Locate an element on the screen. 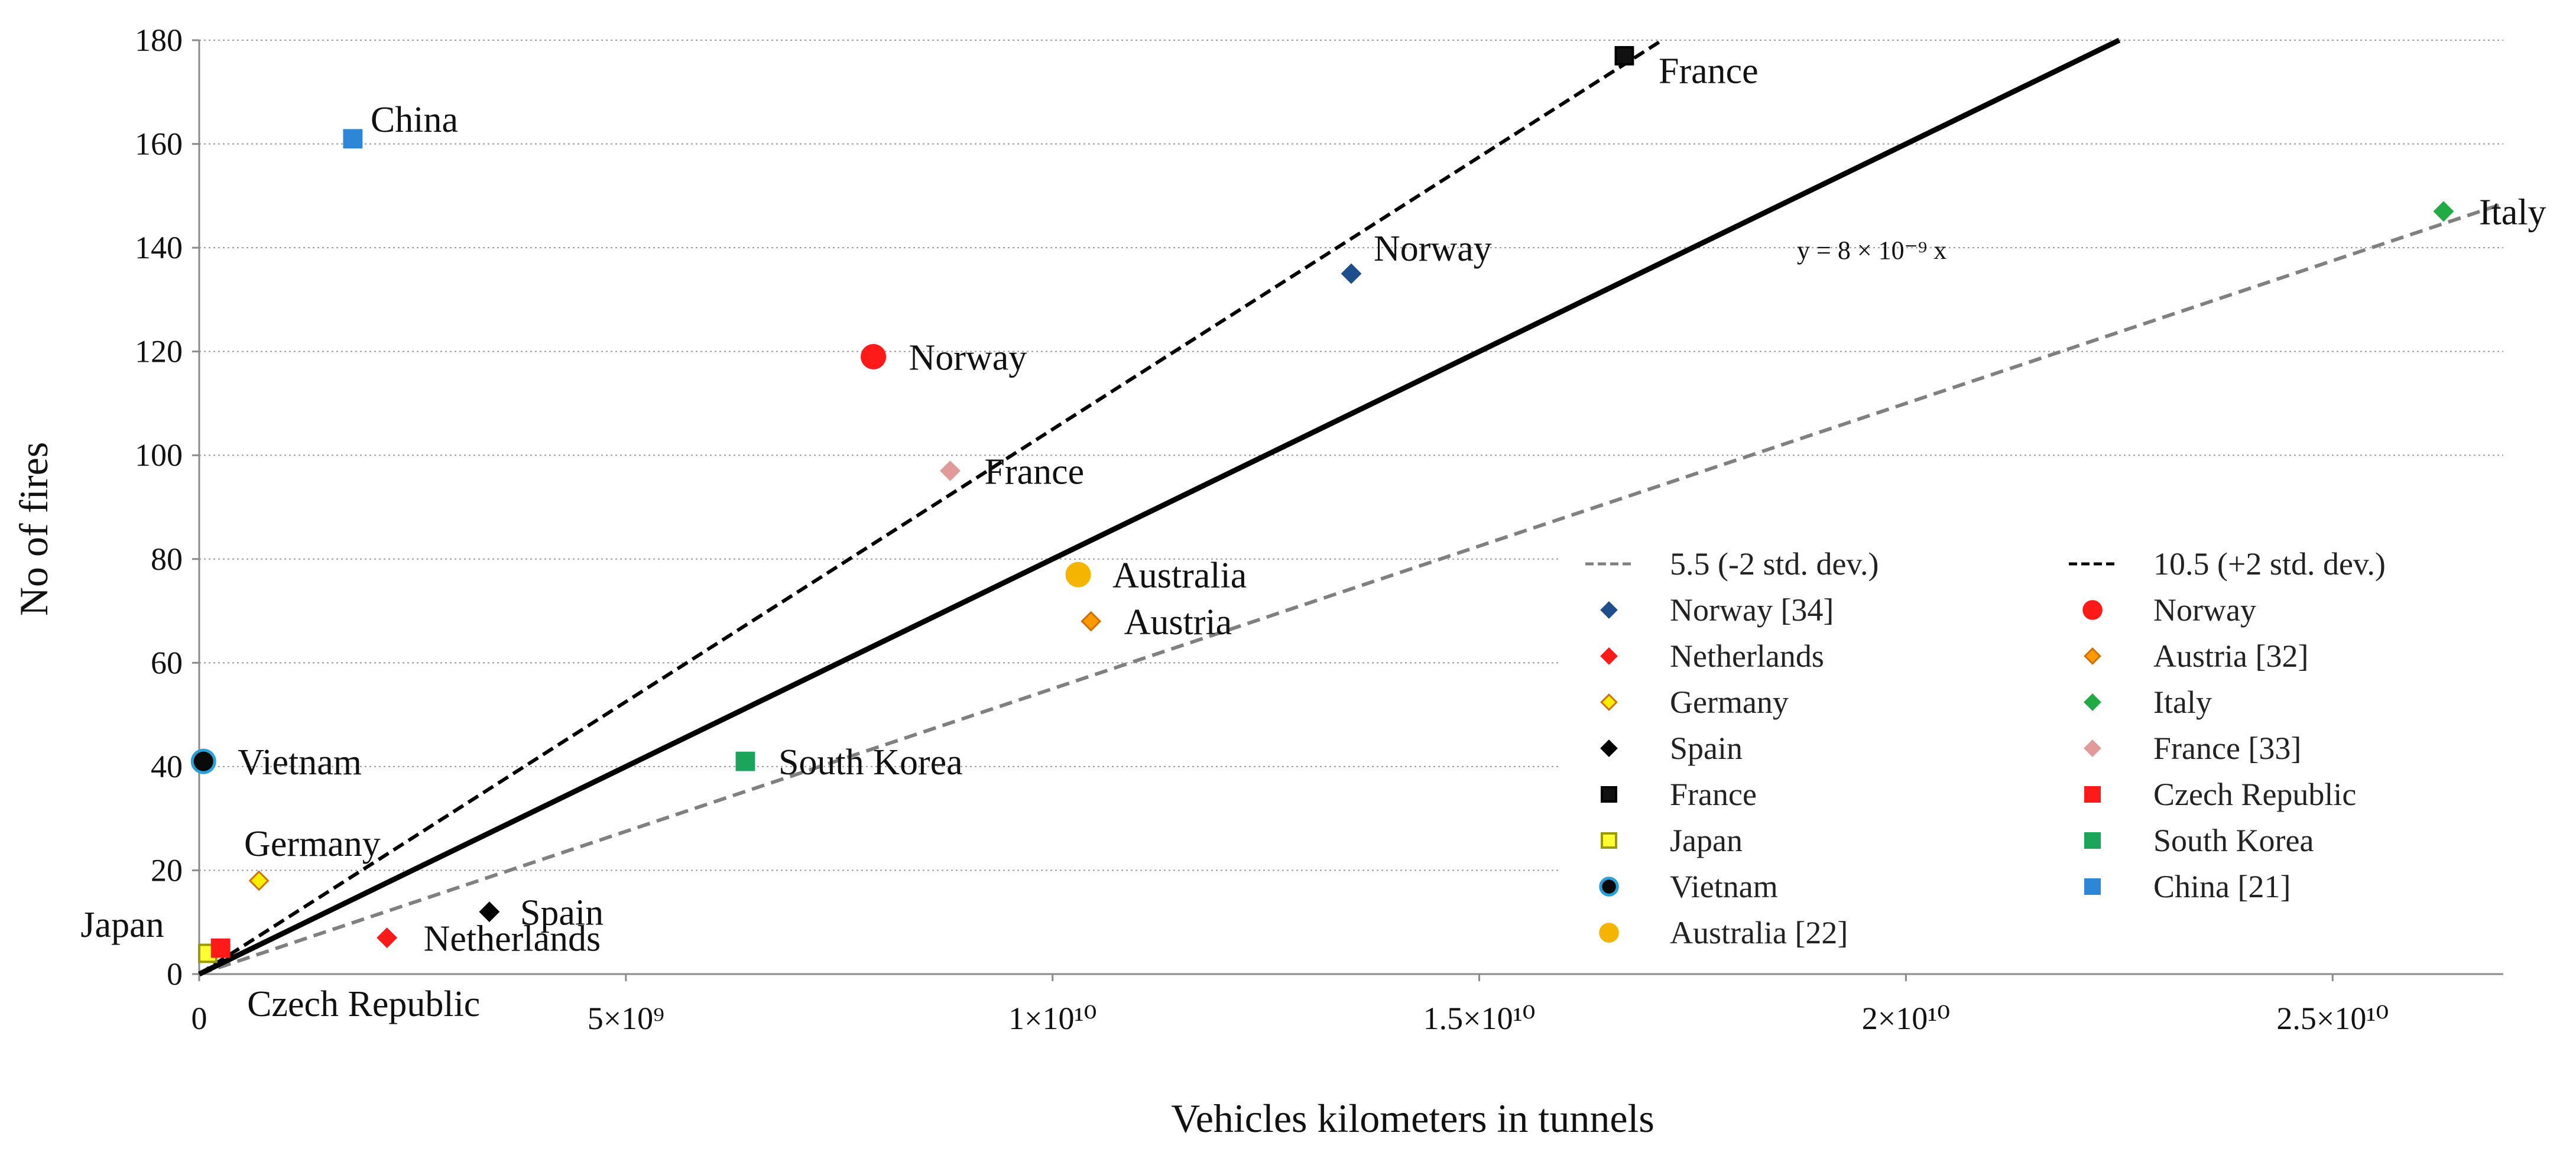  equation-label: y = 8 × 10⁻⁹ x is located at coordinates (1871, 250).